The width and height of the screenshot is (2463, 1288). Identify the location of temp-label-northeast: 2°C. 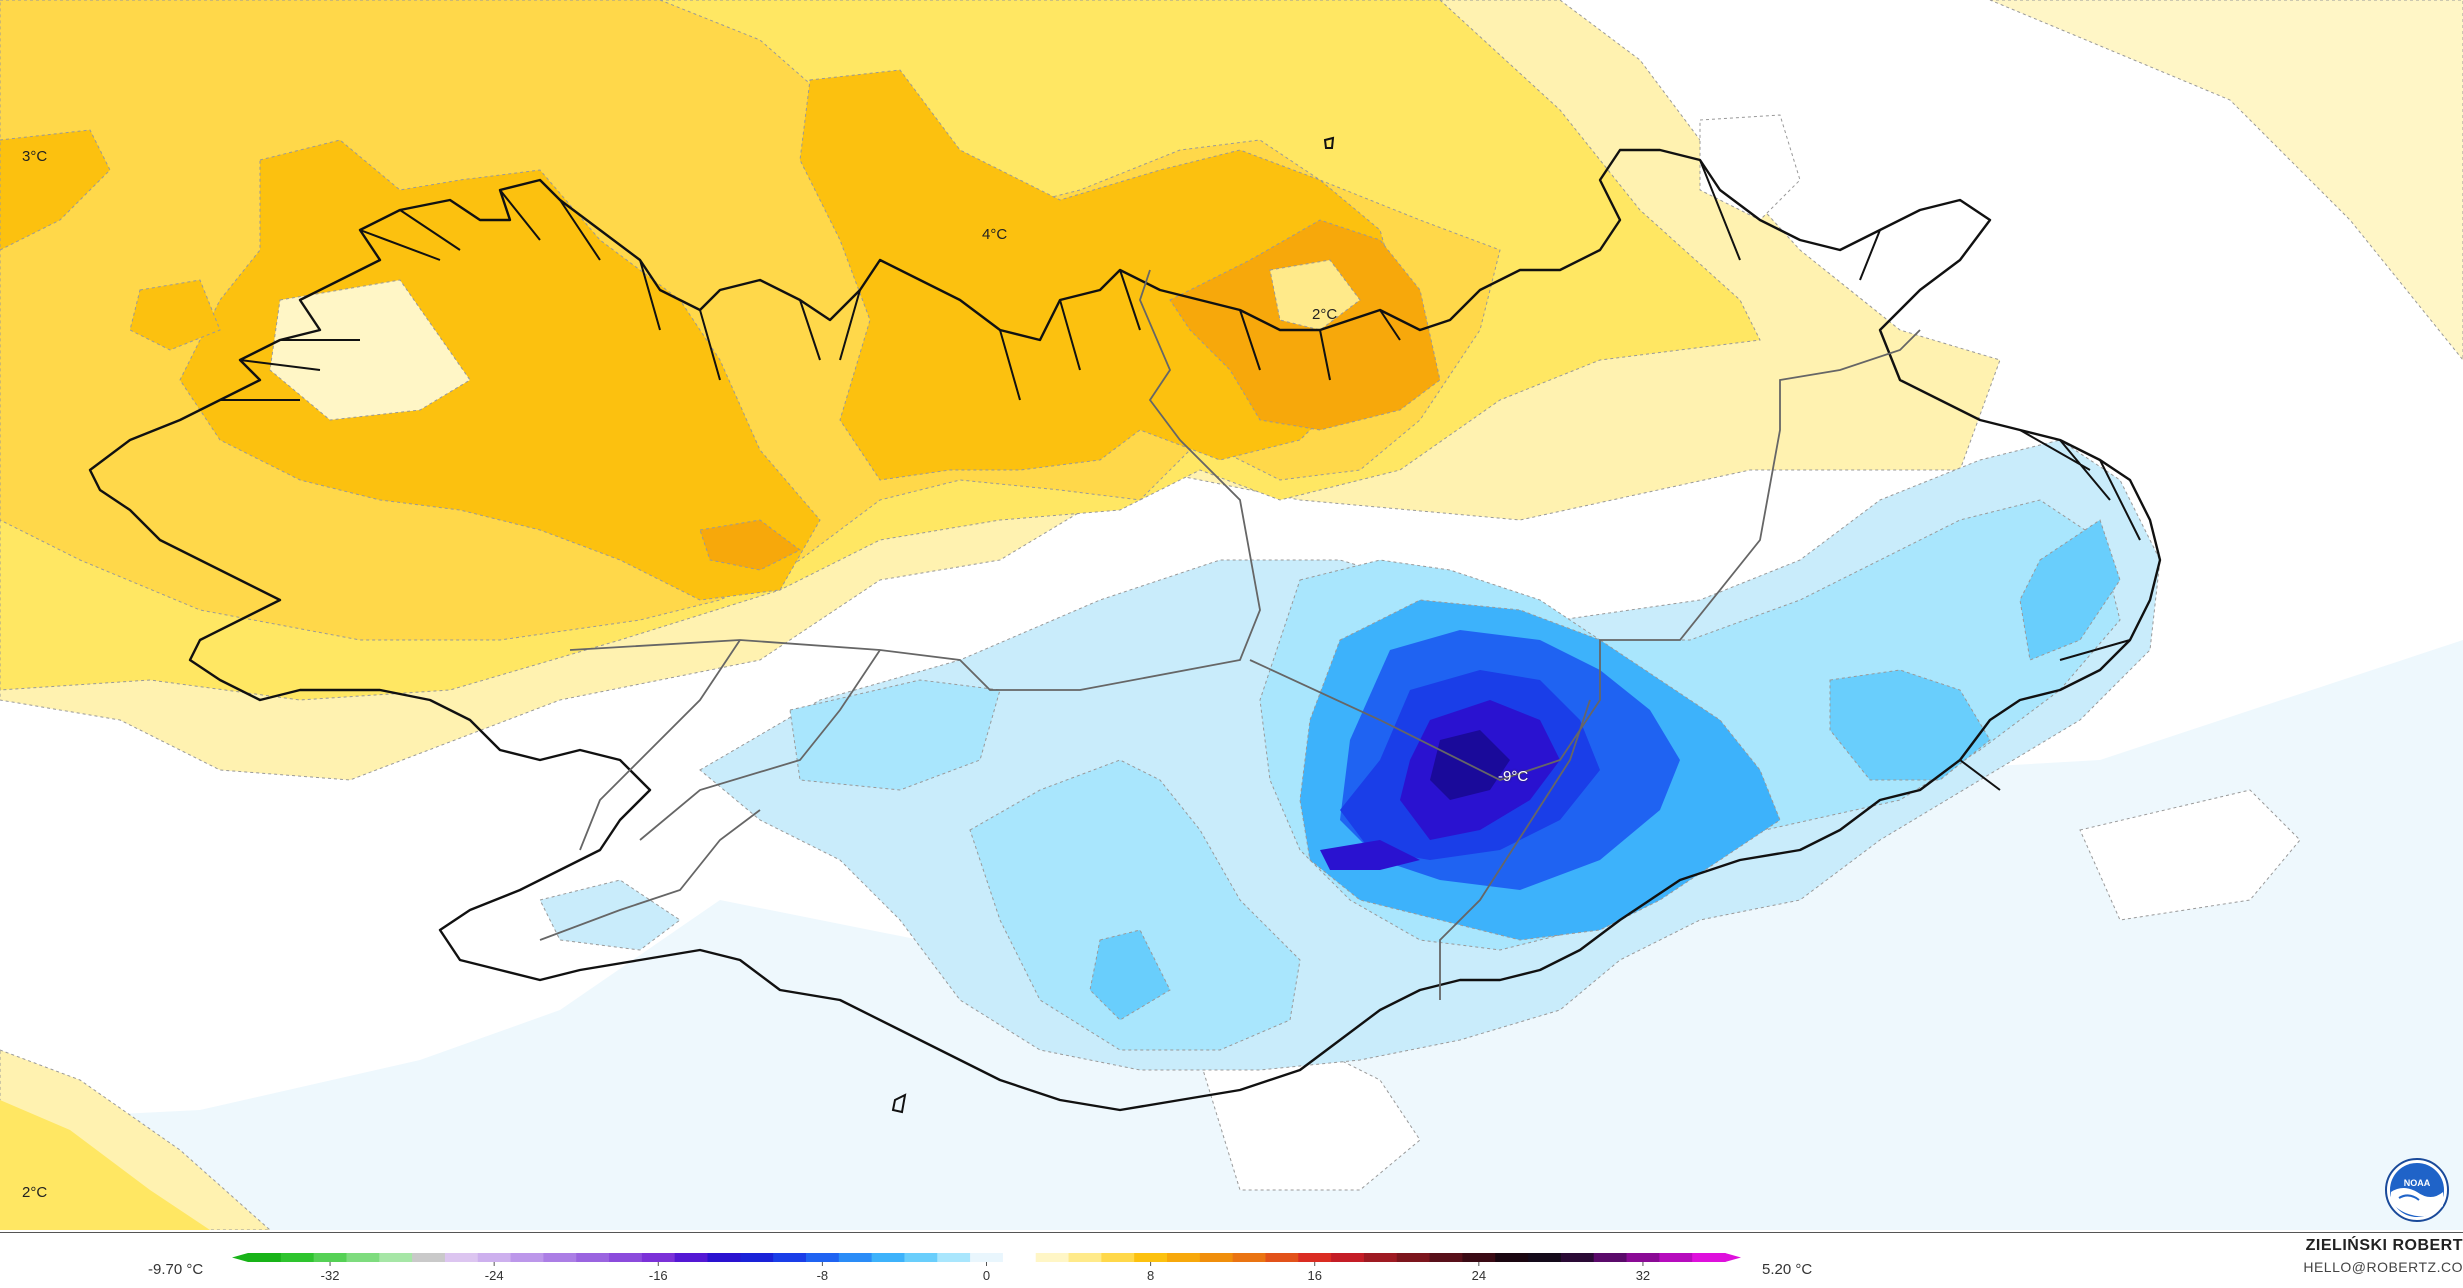
(1325, 314).